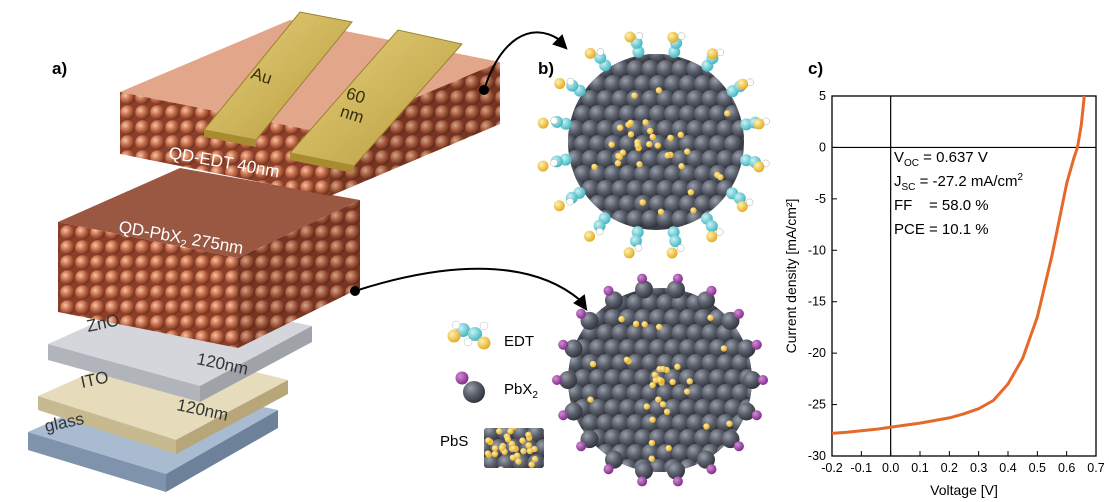 The height and width of the screenshot is (502, 1109). I want to click on nanocrystal-edt, so click(653, 145).